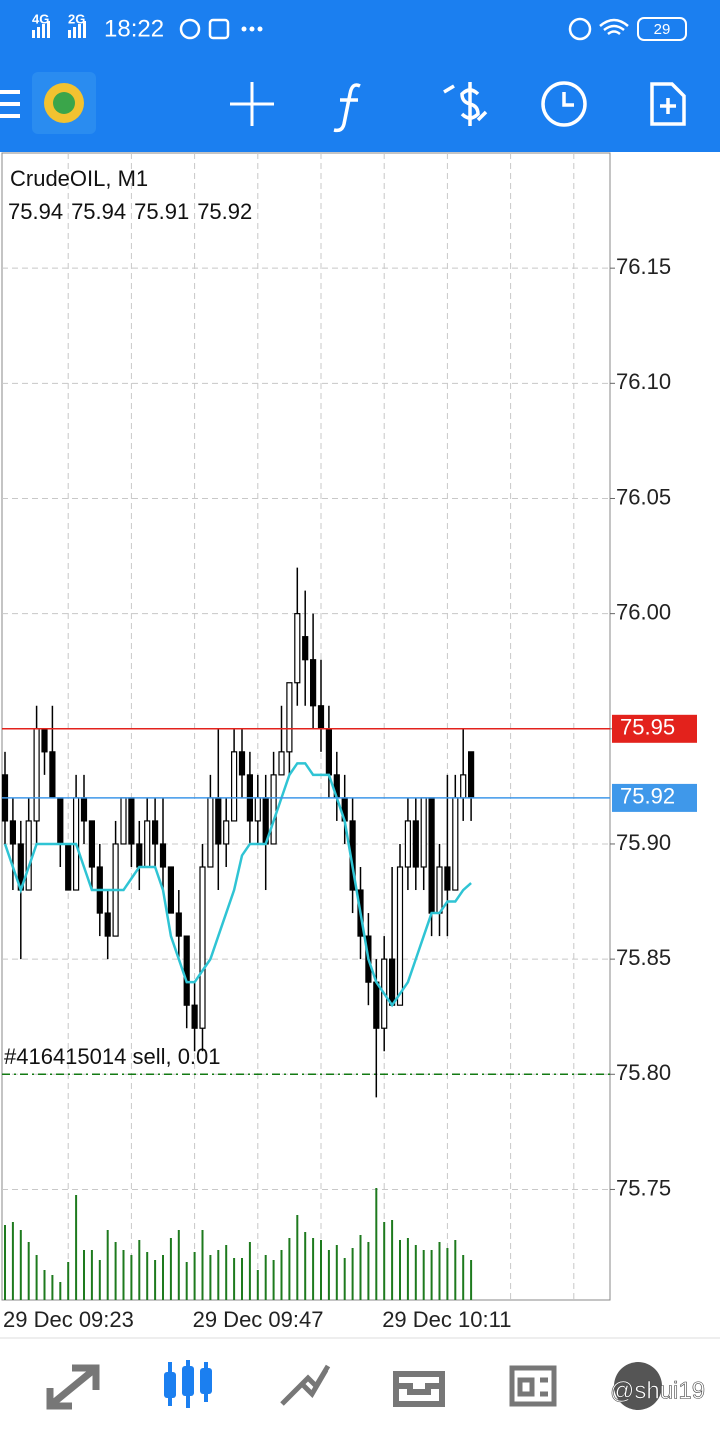 This screenshot has height=1436, width=720. I want to click on price-tag-label: 75.92, so click(647, 796).